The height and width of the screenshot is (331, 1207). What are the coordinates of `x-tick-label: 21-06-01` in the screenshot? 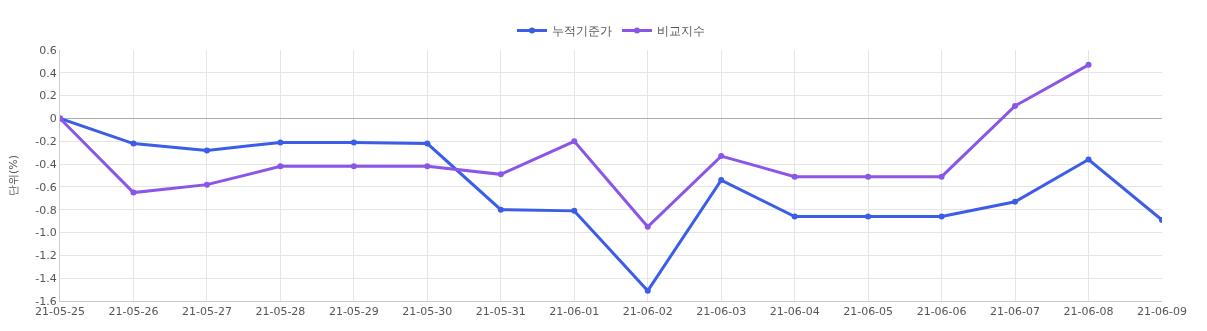 It's located at (574, 312).